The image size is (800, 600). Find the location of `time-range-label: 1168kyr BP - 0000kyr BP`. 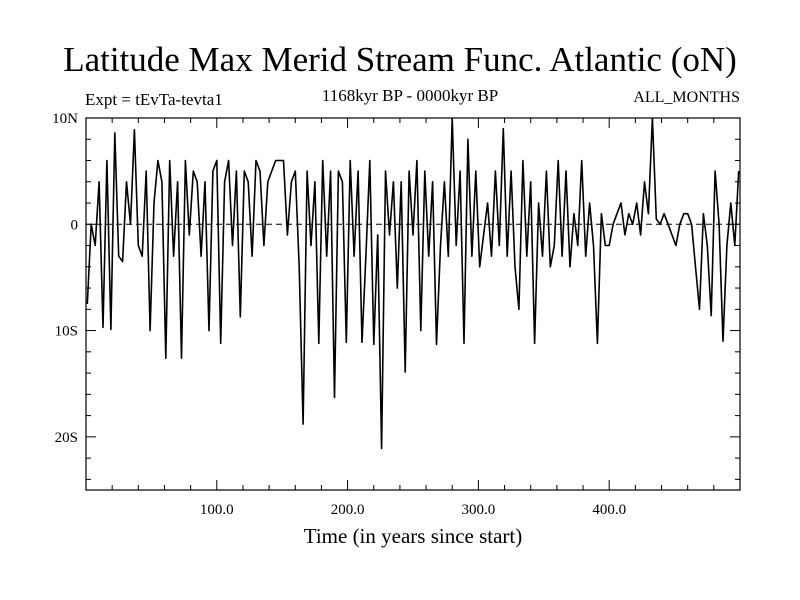

time-range-label: 1168kyr BP - 0000kyr BP is located at coordinates (410, 95).